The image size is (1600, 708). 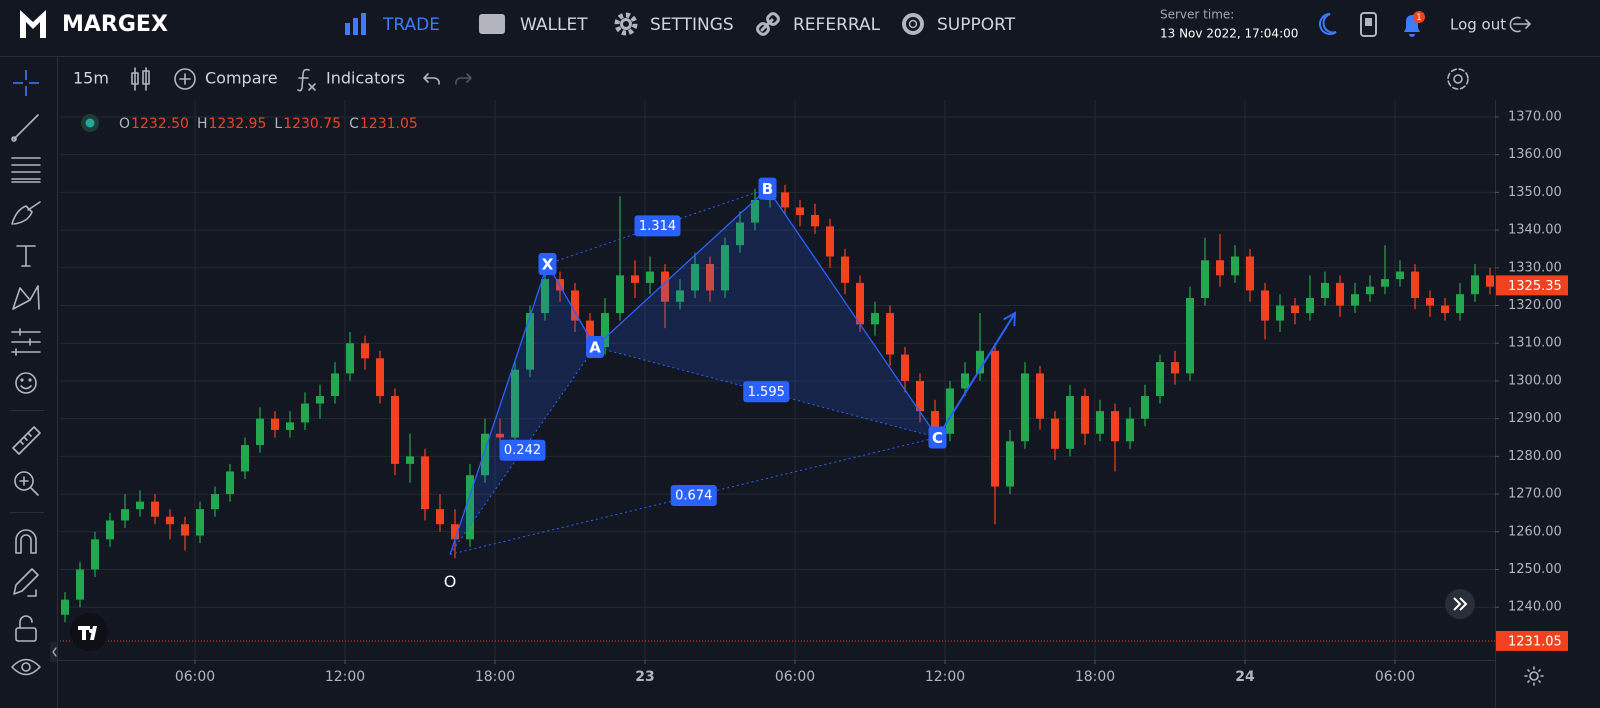 What do you see at coordinates (26, 628) in the screenshot?
I see `lock-tool` at bounding box center [26, 628].